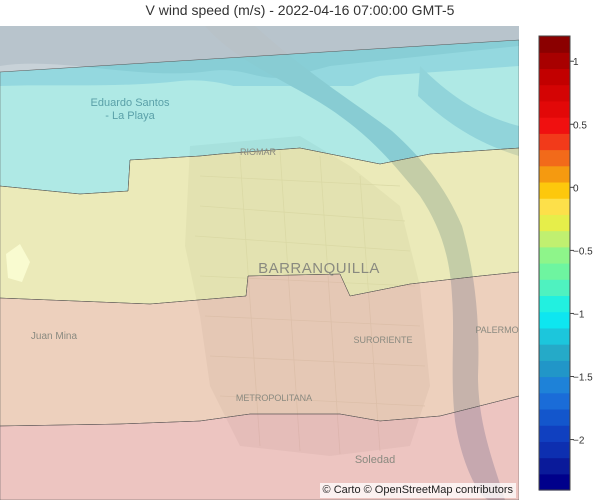  What do you see at coordinates (576, 62) in the screenshot?
I see `colorbar-tick-label: 1` at bounding box center [576, 62].